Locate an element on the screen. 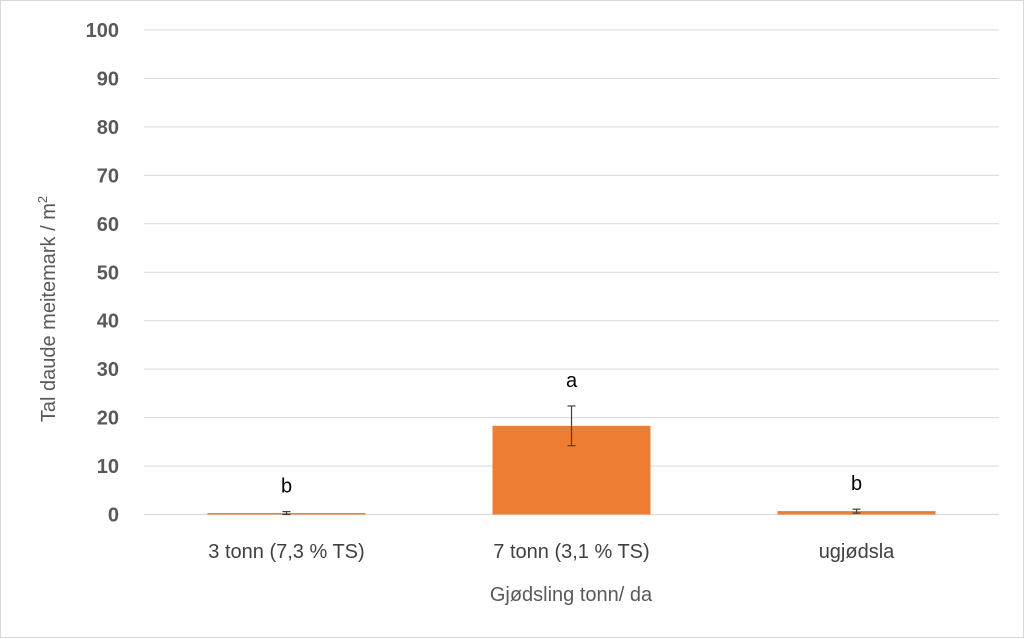 The height and width of the screenshot is (639, 1024). y-tick-label: 90 is located at coordinates (108, 79).